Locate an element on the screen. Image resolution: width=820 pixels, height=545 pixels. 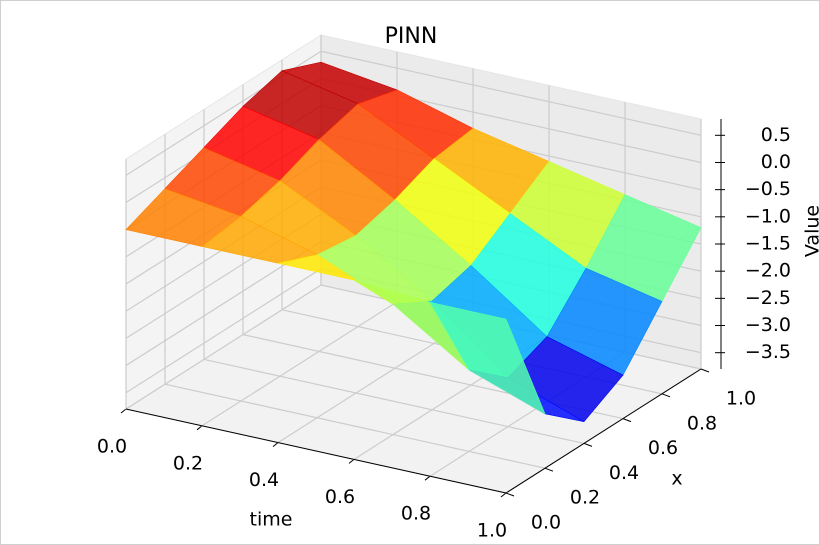
y-tick-label: 0.8 is located at coordinates (702, 423).